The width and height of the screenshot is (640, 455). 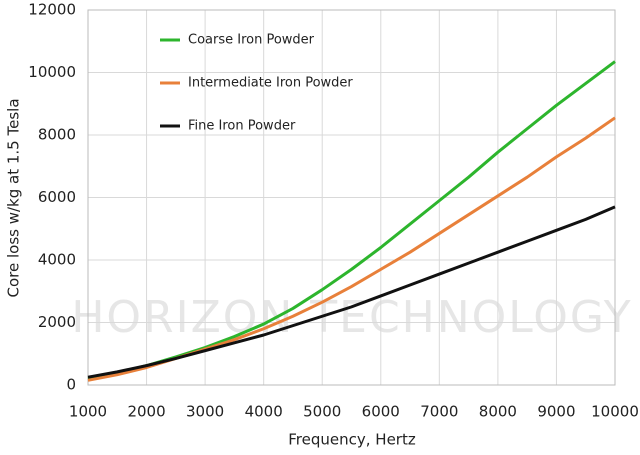 What do you see at coordinates (352, 440) in the screenshot?
I see `x-axis-label: Frequency, Hertz` at bounding box center [352, 440].